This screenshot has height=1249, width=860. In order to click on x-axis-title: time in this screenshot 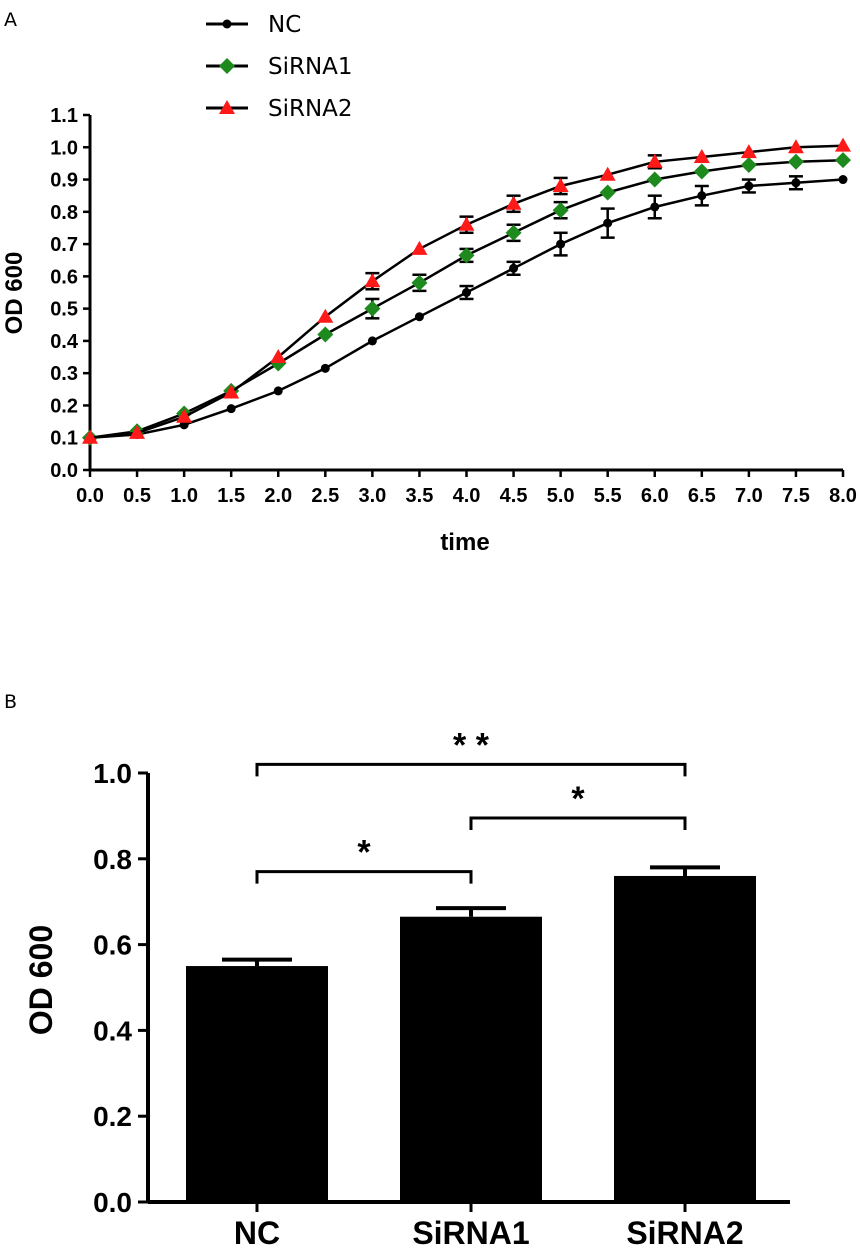, I will do `click(464, 542)`.